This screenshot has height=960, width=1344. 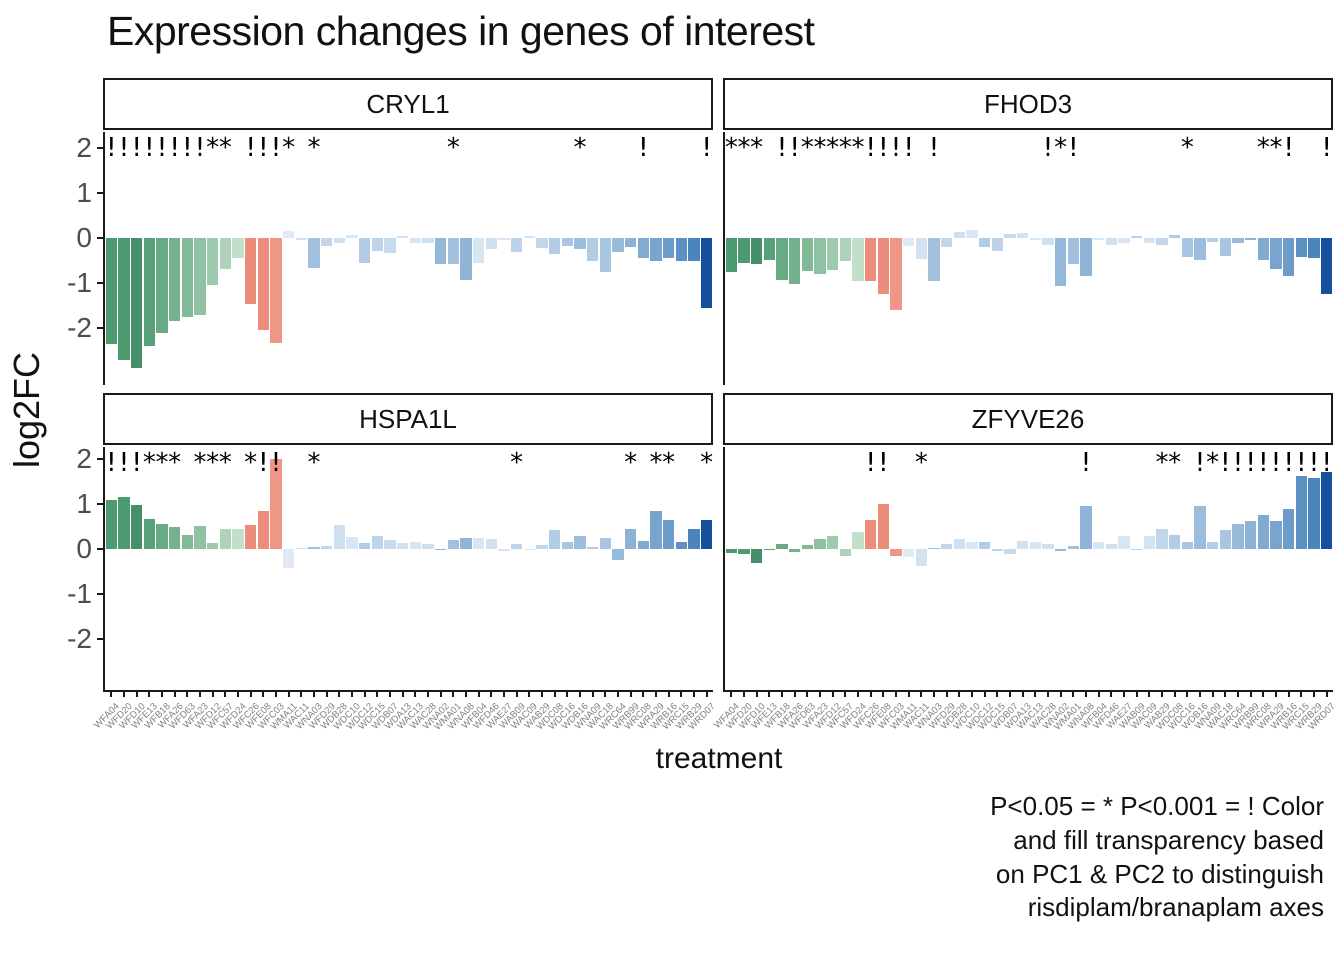 I want to click on y-tick-label: 1, so click(x=84, y=503).